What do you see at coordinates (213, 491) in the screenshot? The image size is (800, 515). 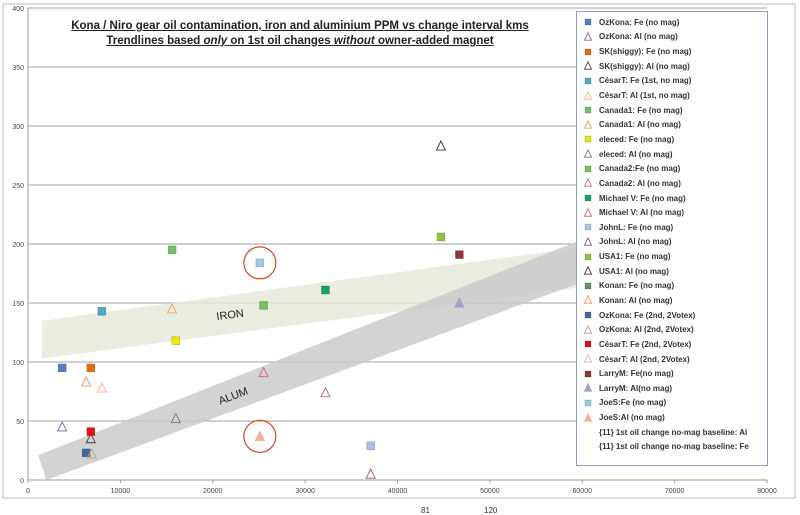 I see `x-tick-label: 20000` at bounding box center [213, 491].